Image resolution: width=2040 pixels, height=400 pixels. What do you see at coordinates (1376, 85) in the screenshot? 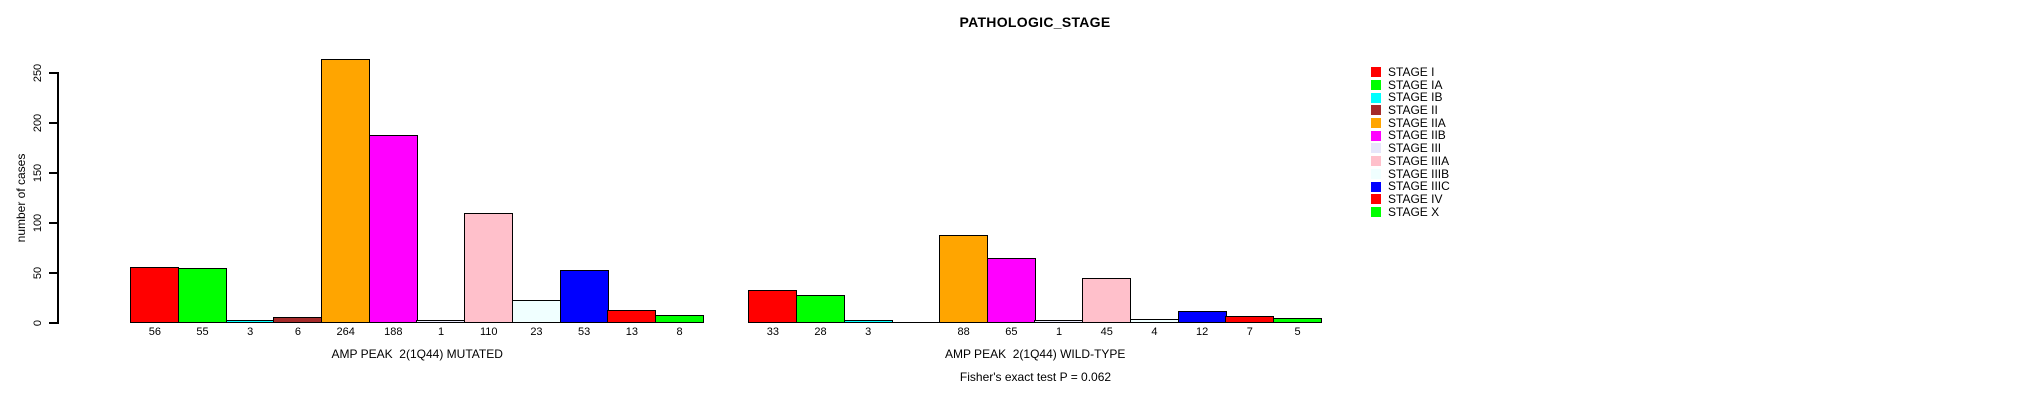
I see `legend-swatch-stage-ia` at bounding box center [1376, 85].